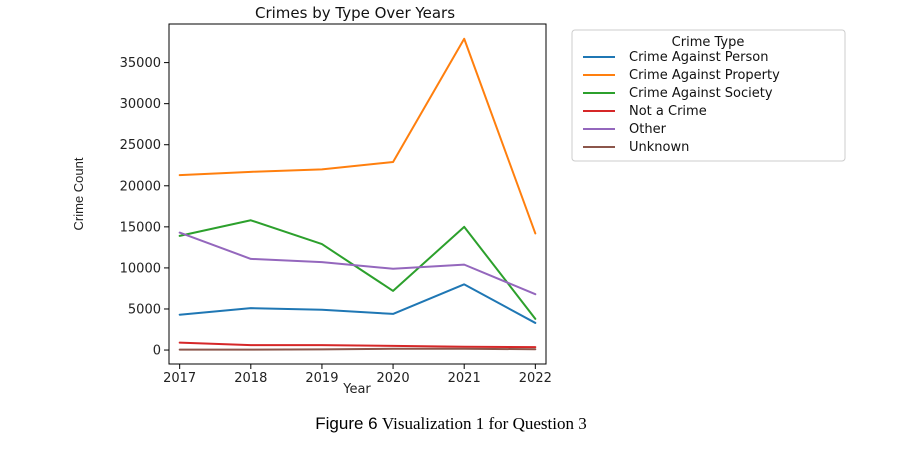 The width and height of the screenshot is (902, 472). What do you see at coordinates (464, 378) in the screenshot?
I see `x-tick-label: 2021` at bounding box center [464, 378].